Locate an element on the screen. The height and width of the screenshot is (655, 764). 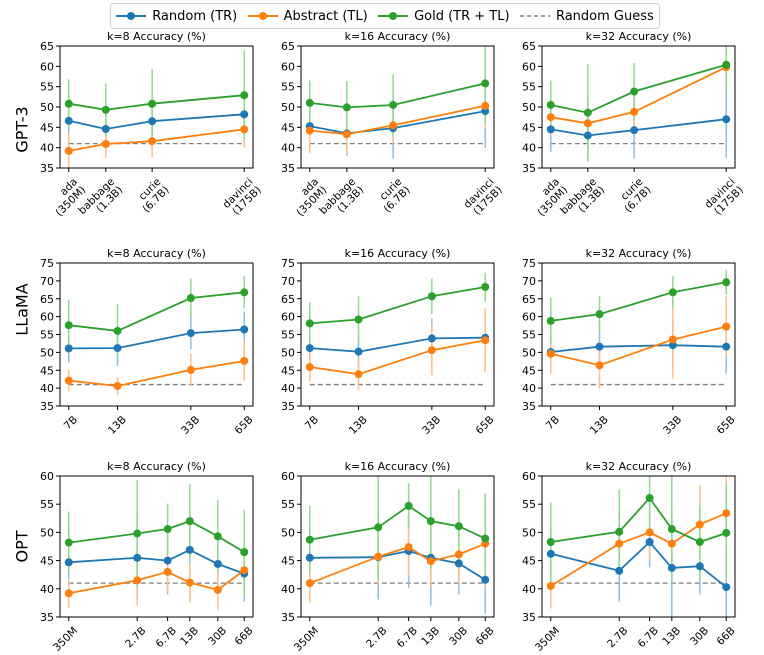
chart-2-1-ytick-label: 35 is located at coordinates (288, 617).